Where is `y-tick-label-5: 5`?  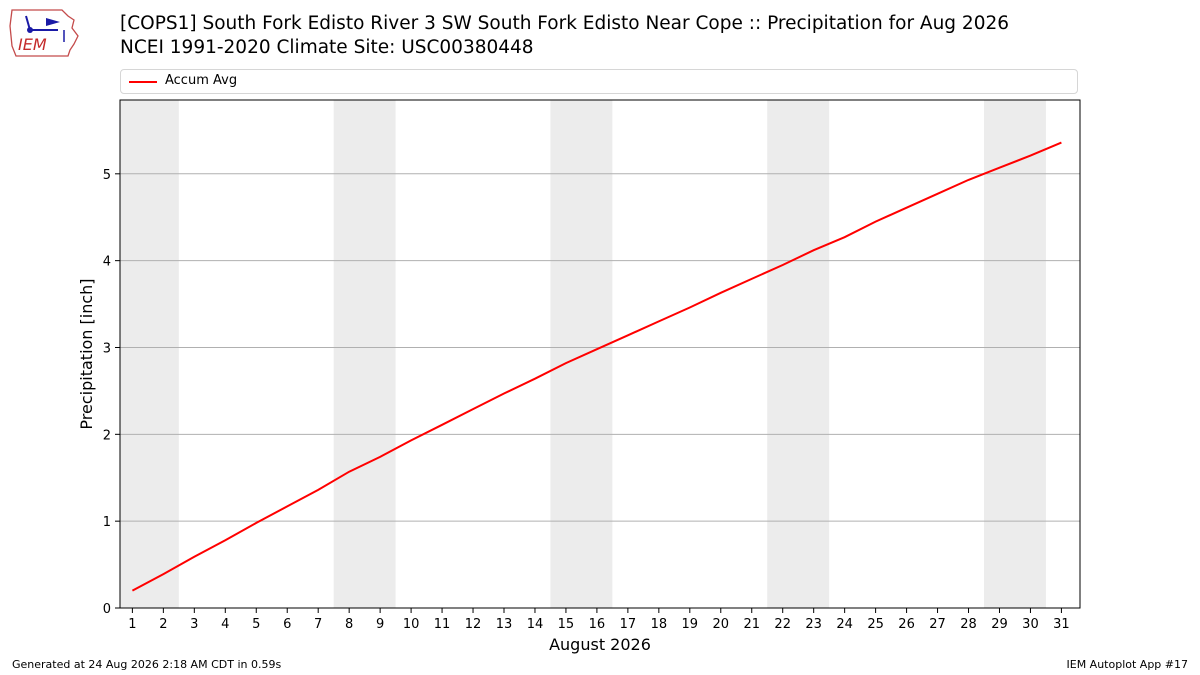
y-tick-label-5: 5 is located at coordinates (107, 175).